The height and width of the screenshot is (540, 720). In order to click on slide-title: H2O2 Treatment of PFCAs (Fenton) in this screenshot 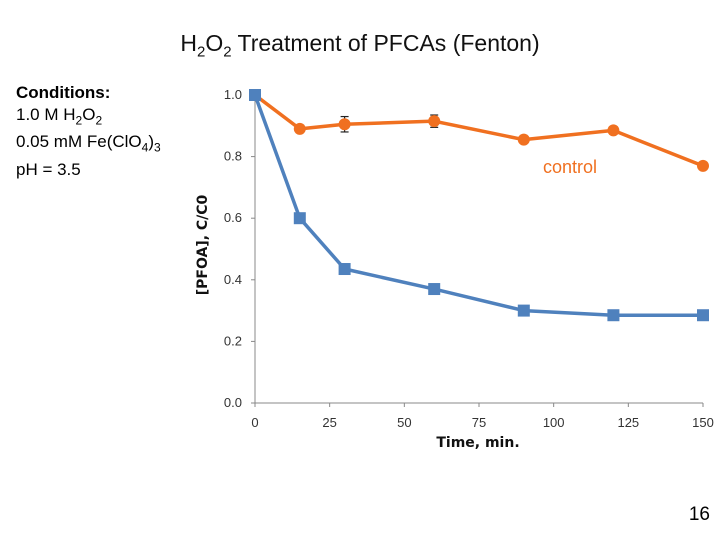, I will do `click(360, 45)`.